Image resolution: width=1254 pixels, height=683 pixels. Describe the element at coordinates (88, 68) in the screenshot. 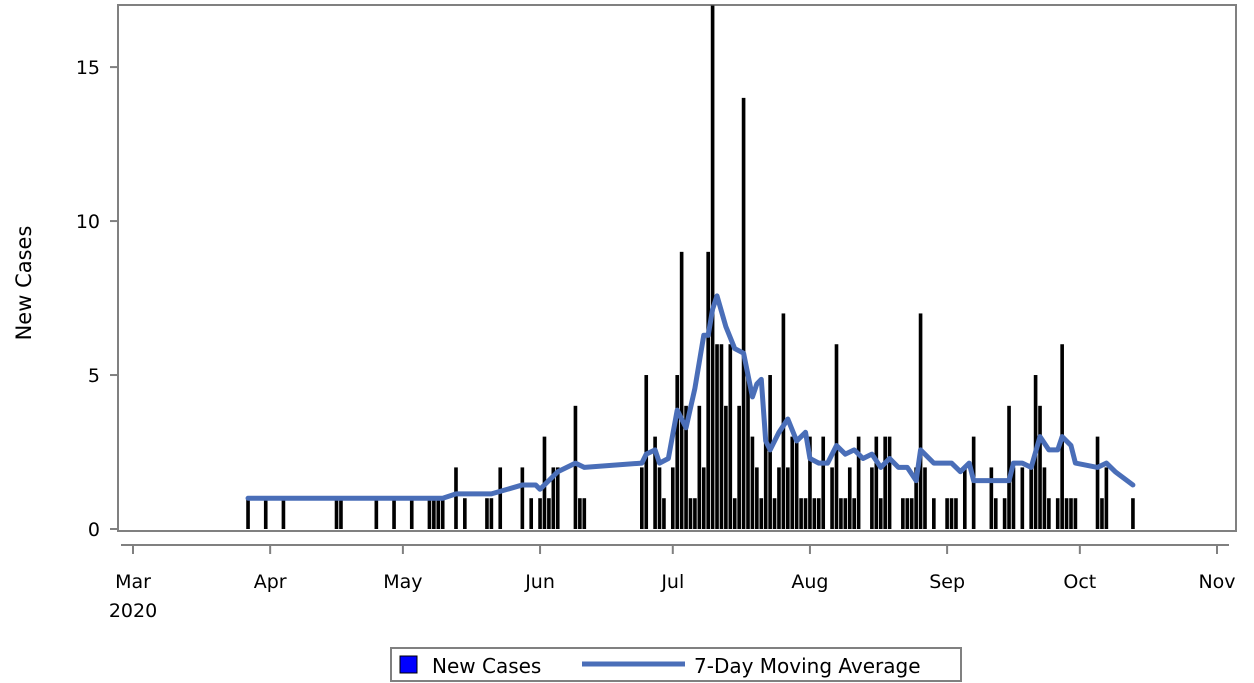

I see `y-tick-label: 15` at that location.